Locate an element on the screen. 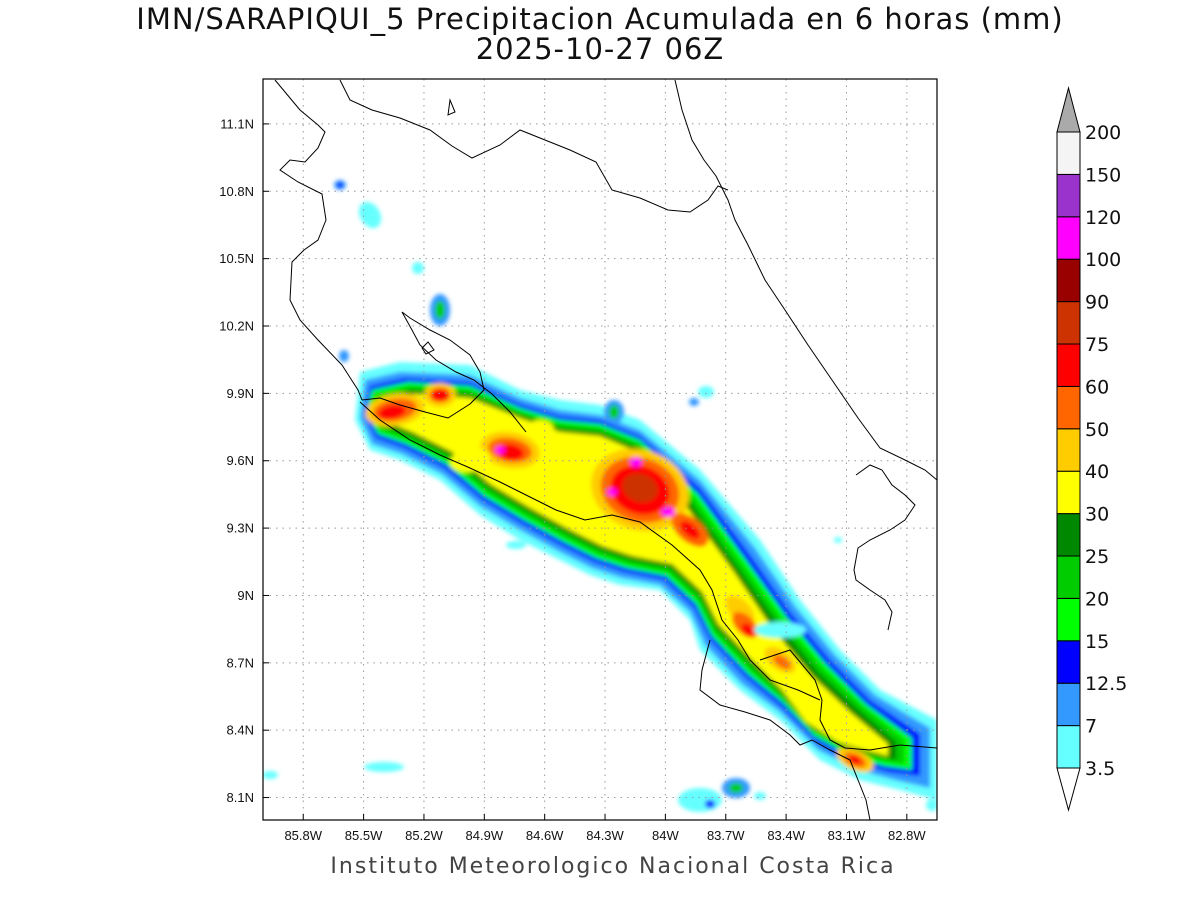  lat-tick-label: 8.1N is located at coordinates (240, 797).